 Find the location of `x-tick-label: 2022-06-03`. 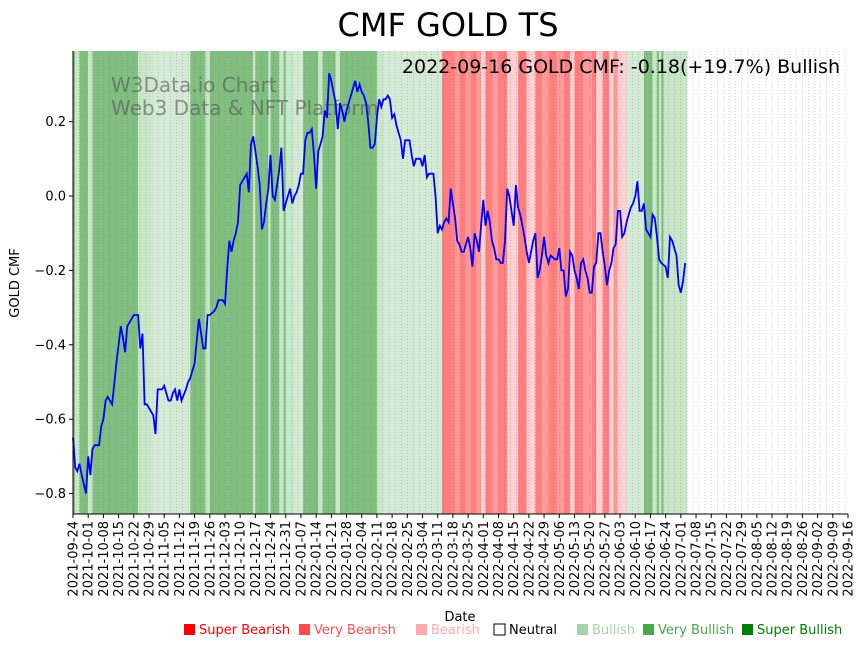

x-tick-label: 2022-06-03 is located at coordinates (621, 559).